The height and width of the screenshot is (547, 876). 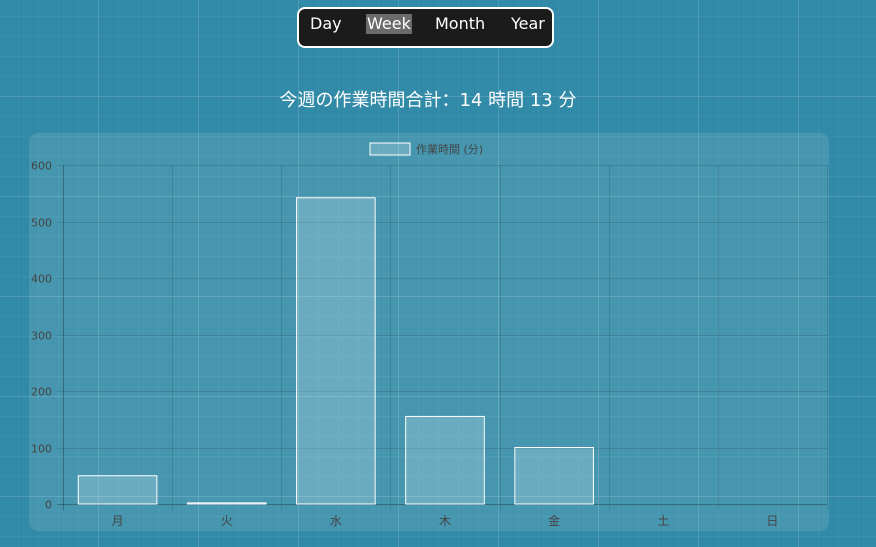 I want to click on x-tick-label: 土, so click(x=663, y=521).